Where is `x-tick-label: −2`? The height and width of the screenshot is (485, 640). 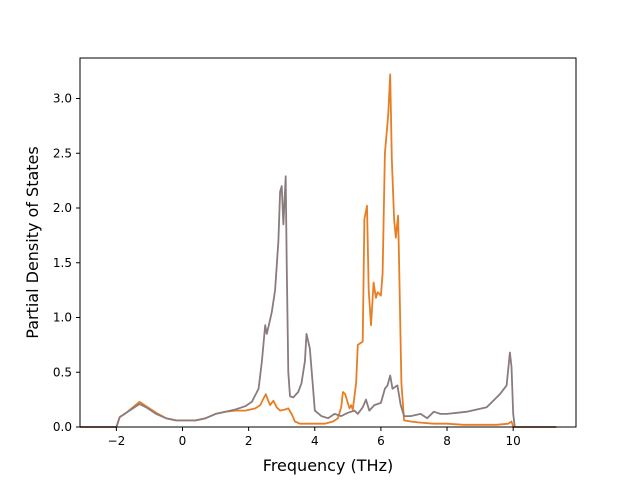
x-tick-label: −2 is located at coordinates (117, 441).